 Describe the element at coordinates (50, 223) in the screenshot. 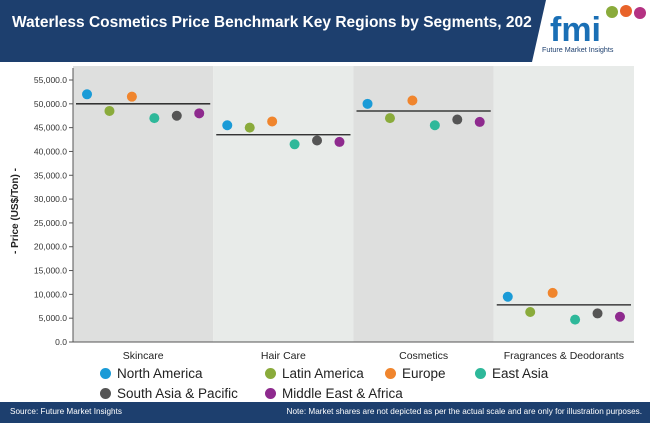

I see `y-tick-label: 25,000.0` at that location.